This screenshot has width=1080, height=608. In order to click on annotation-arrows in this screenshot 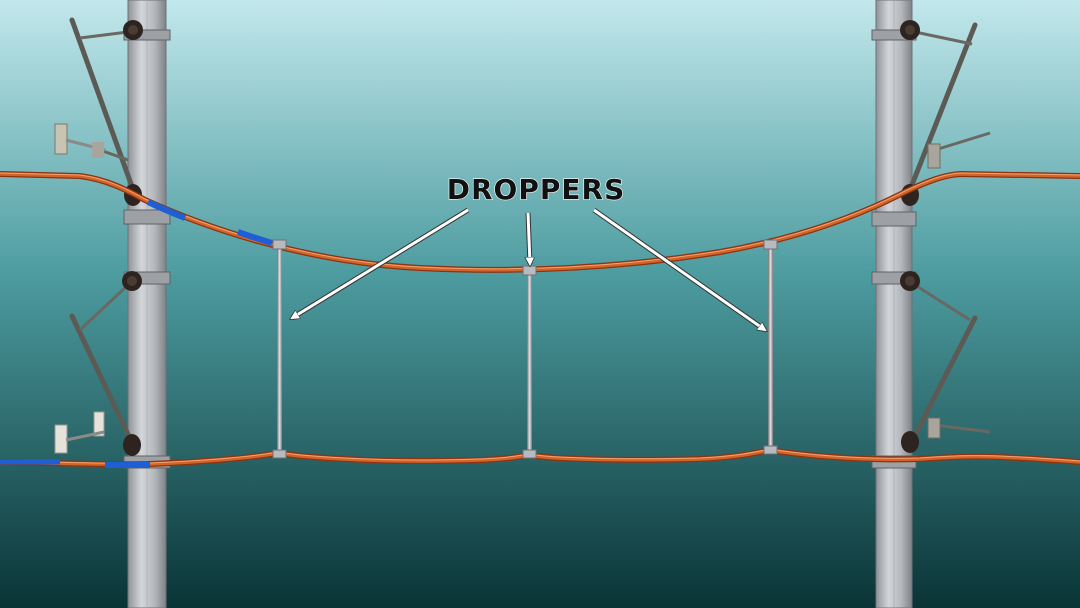, I will do `click(528, 268)`.